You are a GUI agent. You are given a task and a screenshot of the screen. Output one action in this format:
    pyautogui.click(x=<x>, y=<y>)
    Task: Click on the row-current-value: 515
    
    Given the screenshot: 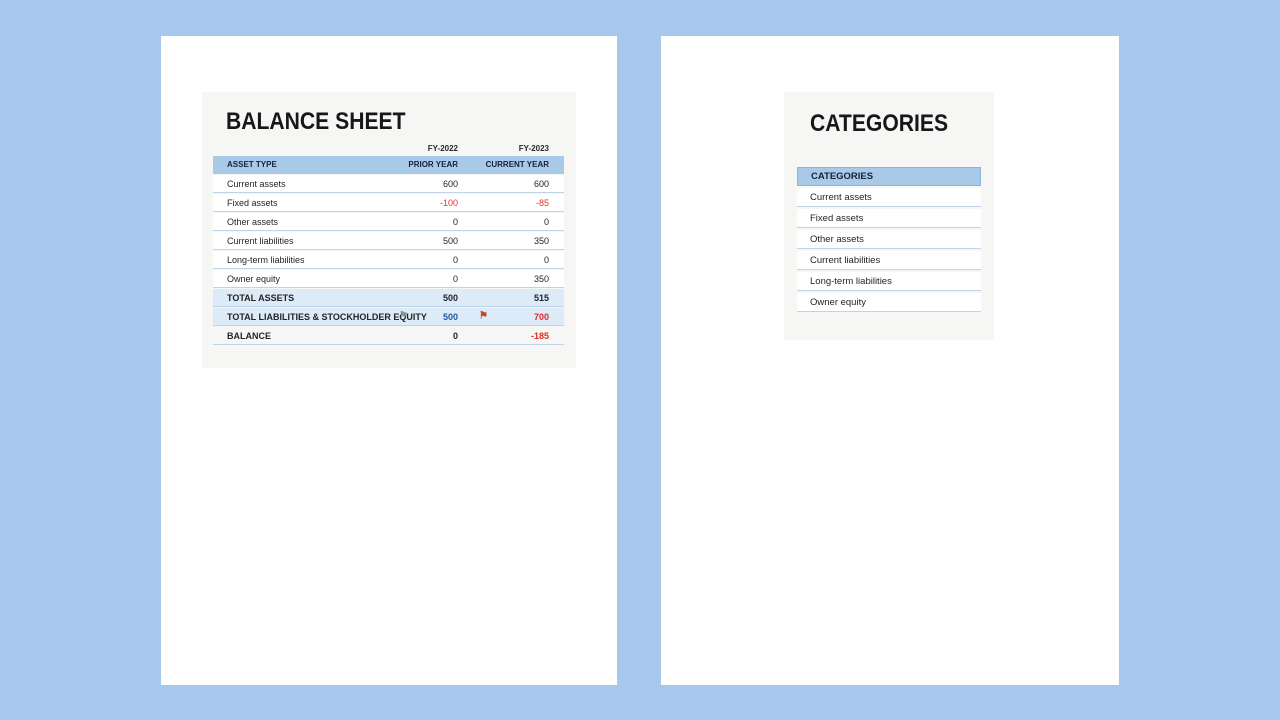 What is the action you would take?
    pyautogui.click(x=541, y=297)
    